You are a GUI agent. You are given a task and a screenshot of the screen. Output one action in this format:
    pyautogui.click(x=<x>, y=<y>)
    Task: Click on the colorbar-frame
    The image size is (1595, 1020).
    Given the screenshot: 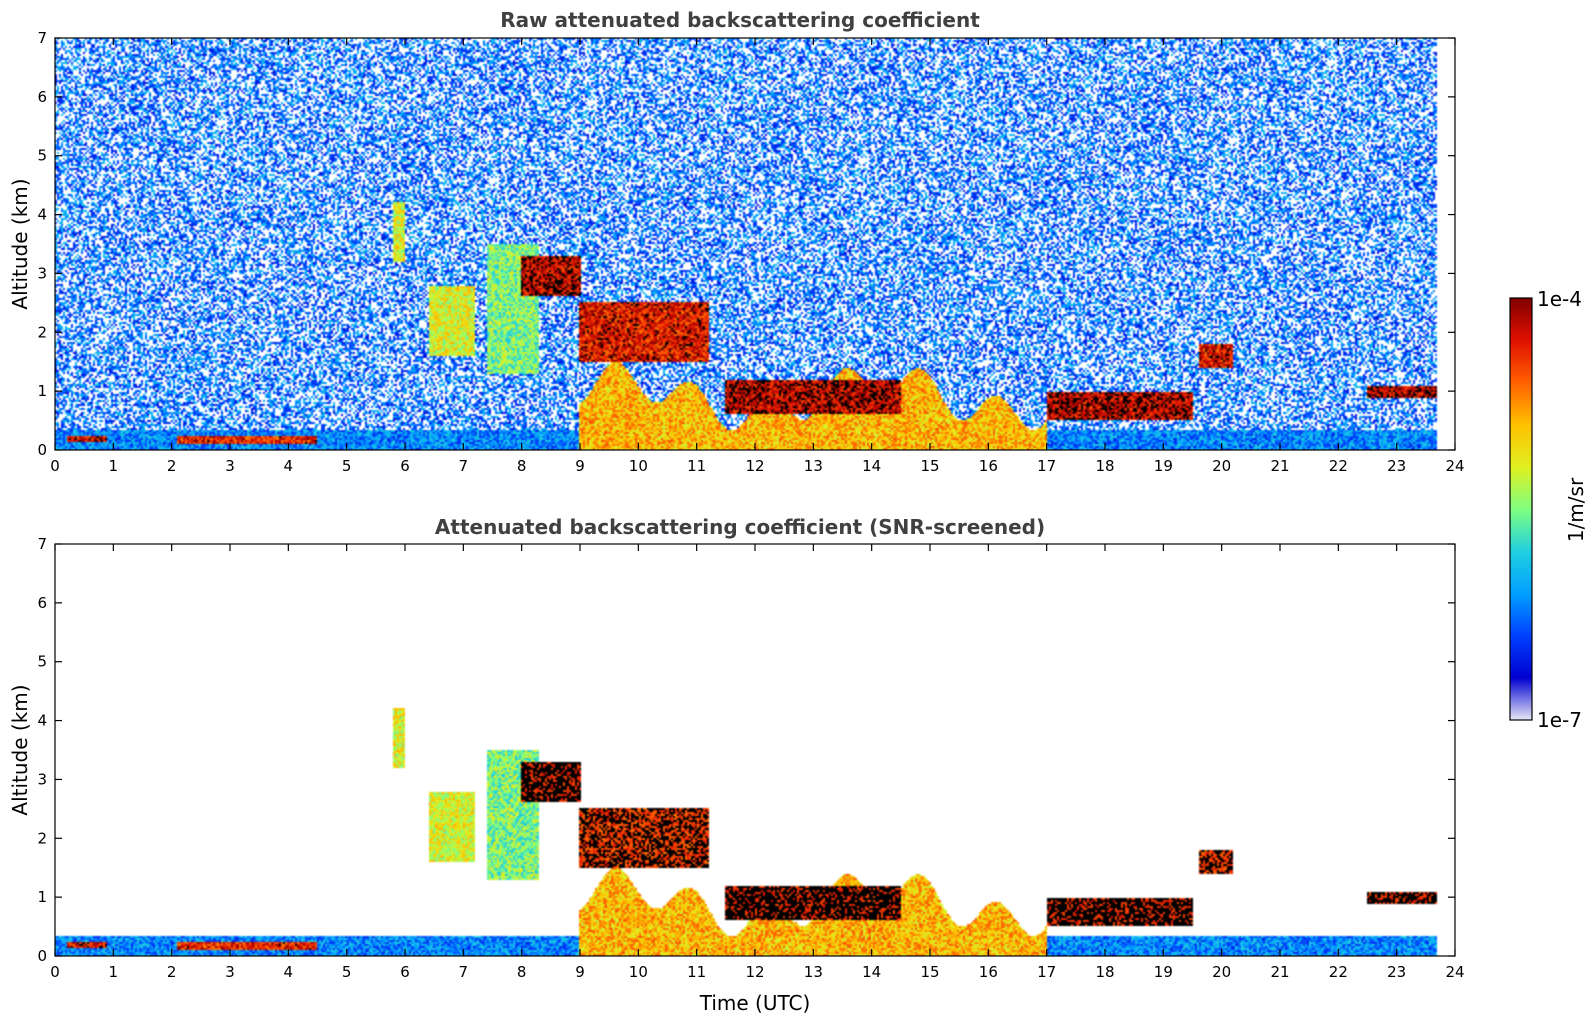 What is the action you would take?
    pyautogui.click(x=1521, y=509)
    